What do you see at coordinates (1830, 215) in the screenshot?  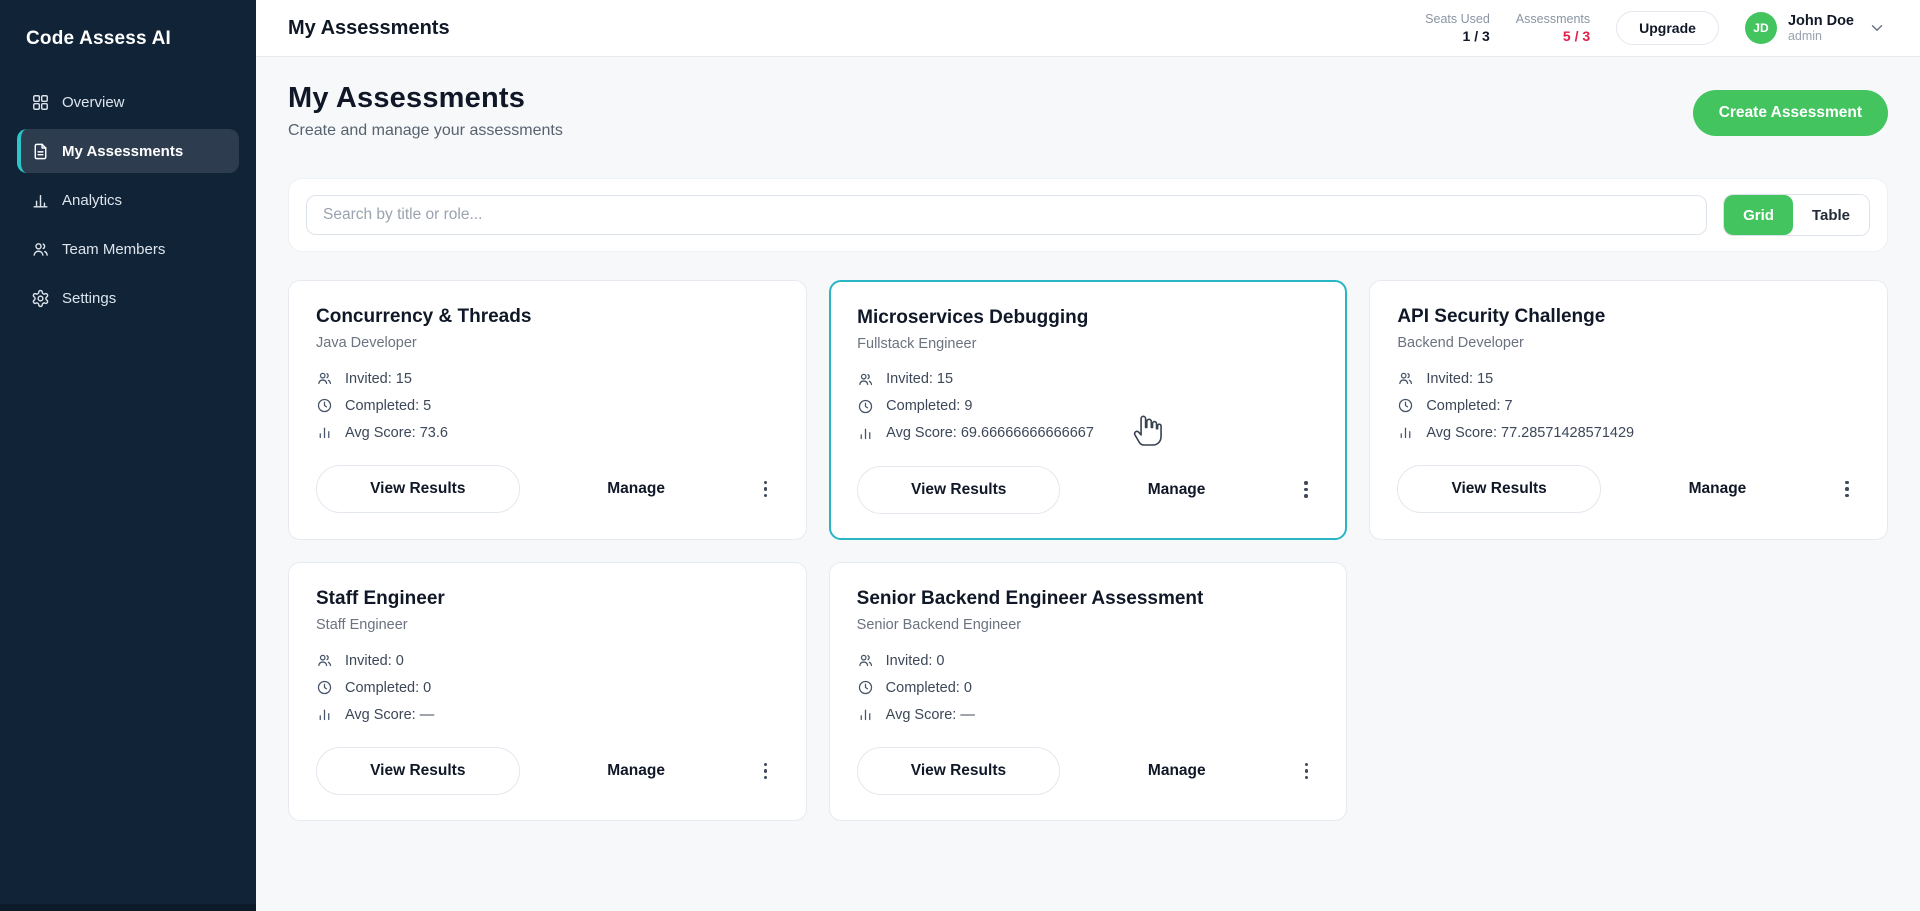 I see `view-toggle-table: Table` at bounding box center [1830, 215].